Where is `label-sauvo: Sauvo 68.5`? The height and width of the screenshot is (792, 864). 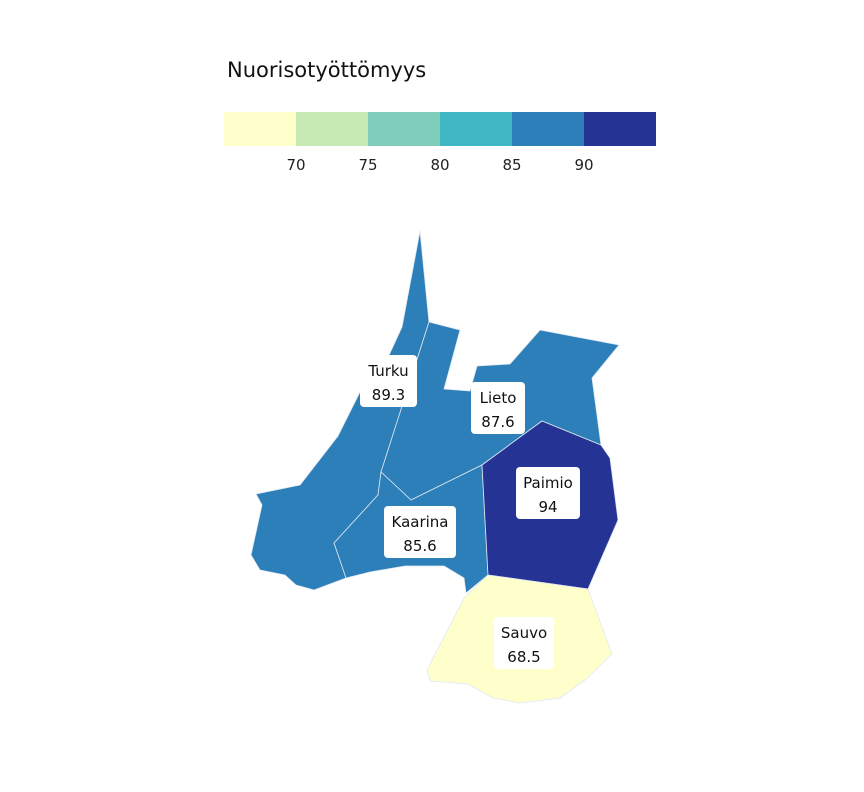
label-sauvo: Sauvo 68.5 is located at coordinates (524, 643).